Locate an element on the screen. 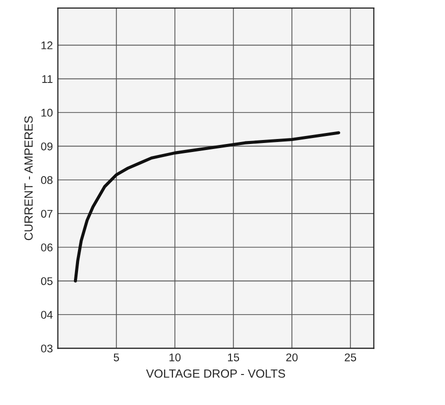  x-axis-title: VOLTAGE DROP - VOLTS is located at coordinates (216, 373).